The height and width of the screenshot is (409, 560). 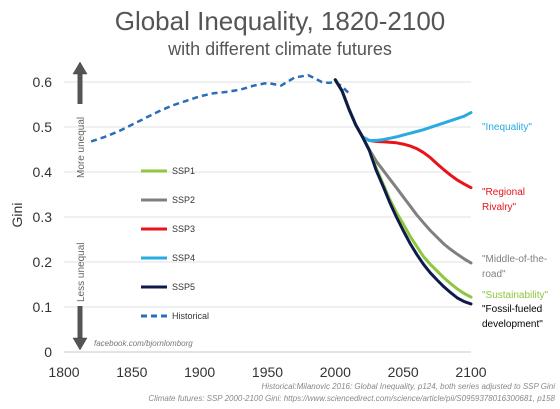 What do you see at coordinates (183, 171) in the screenshot?
I see `legend-label-ssp1: SSP1` at bounding box center [183, 171].